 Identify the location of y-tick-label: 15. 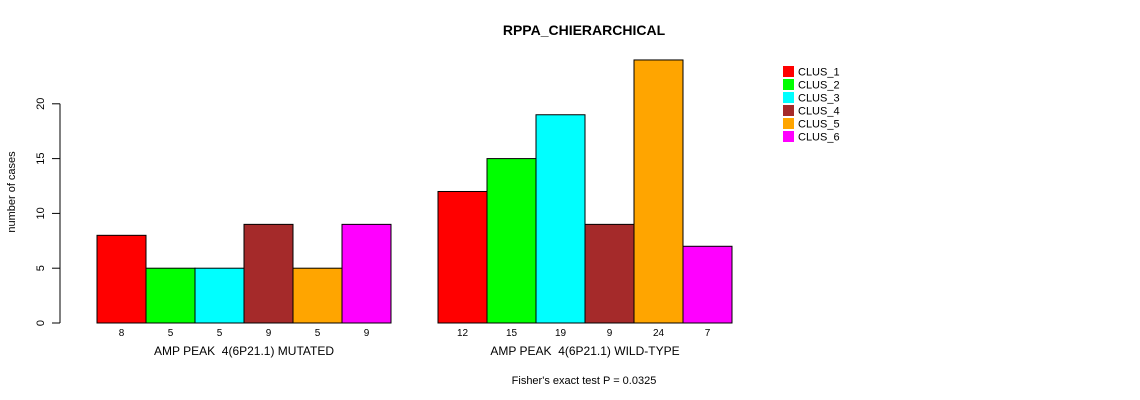
(41, 158).